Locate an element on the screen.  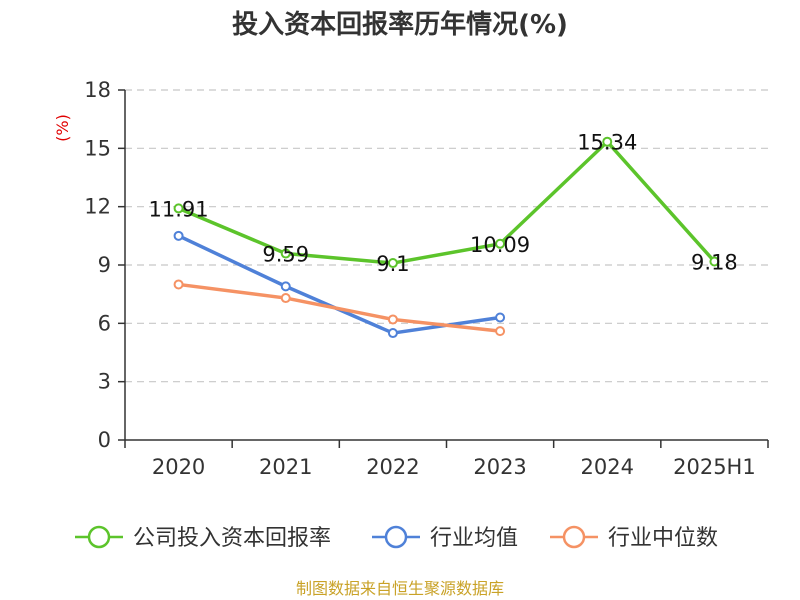
data-label: 10.09 is located at coordinates (500, 245).